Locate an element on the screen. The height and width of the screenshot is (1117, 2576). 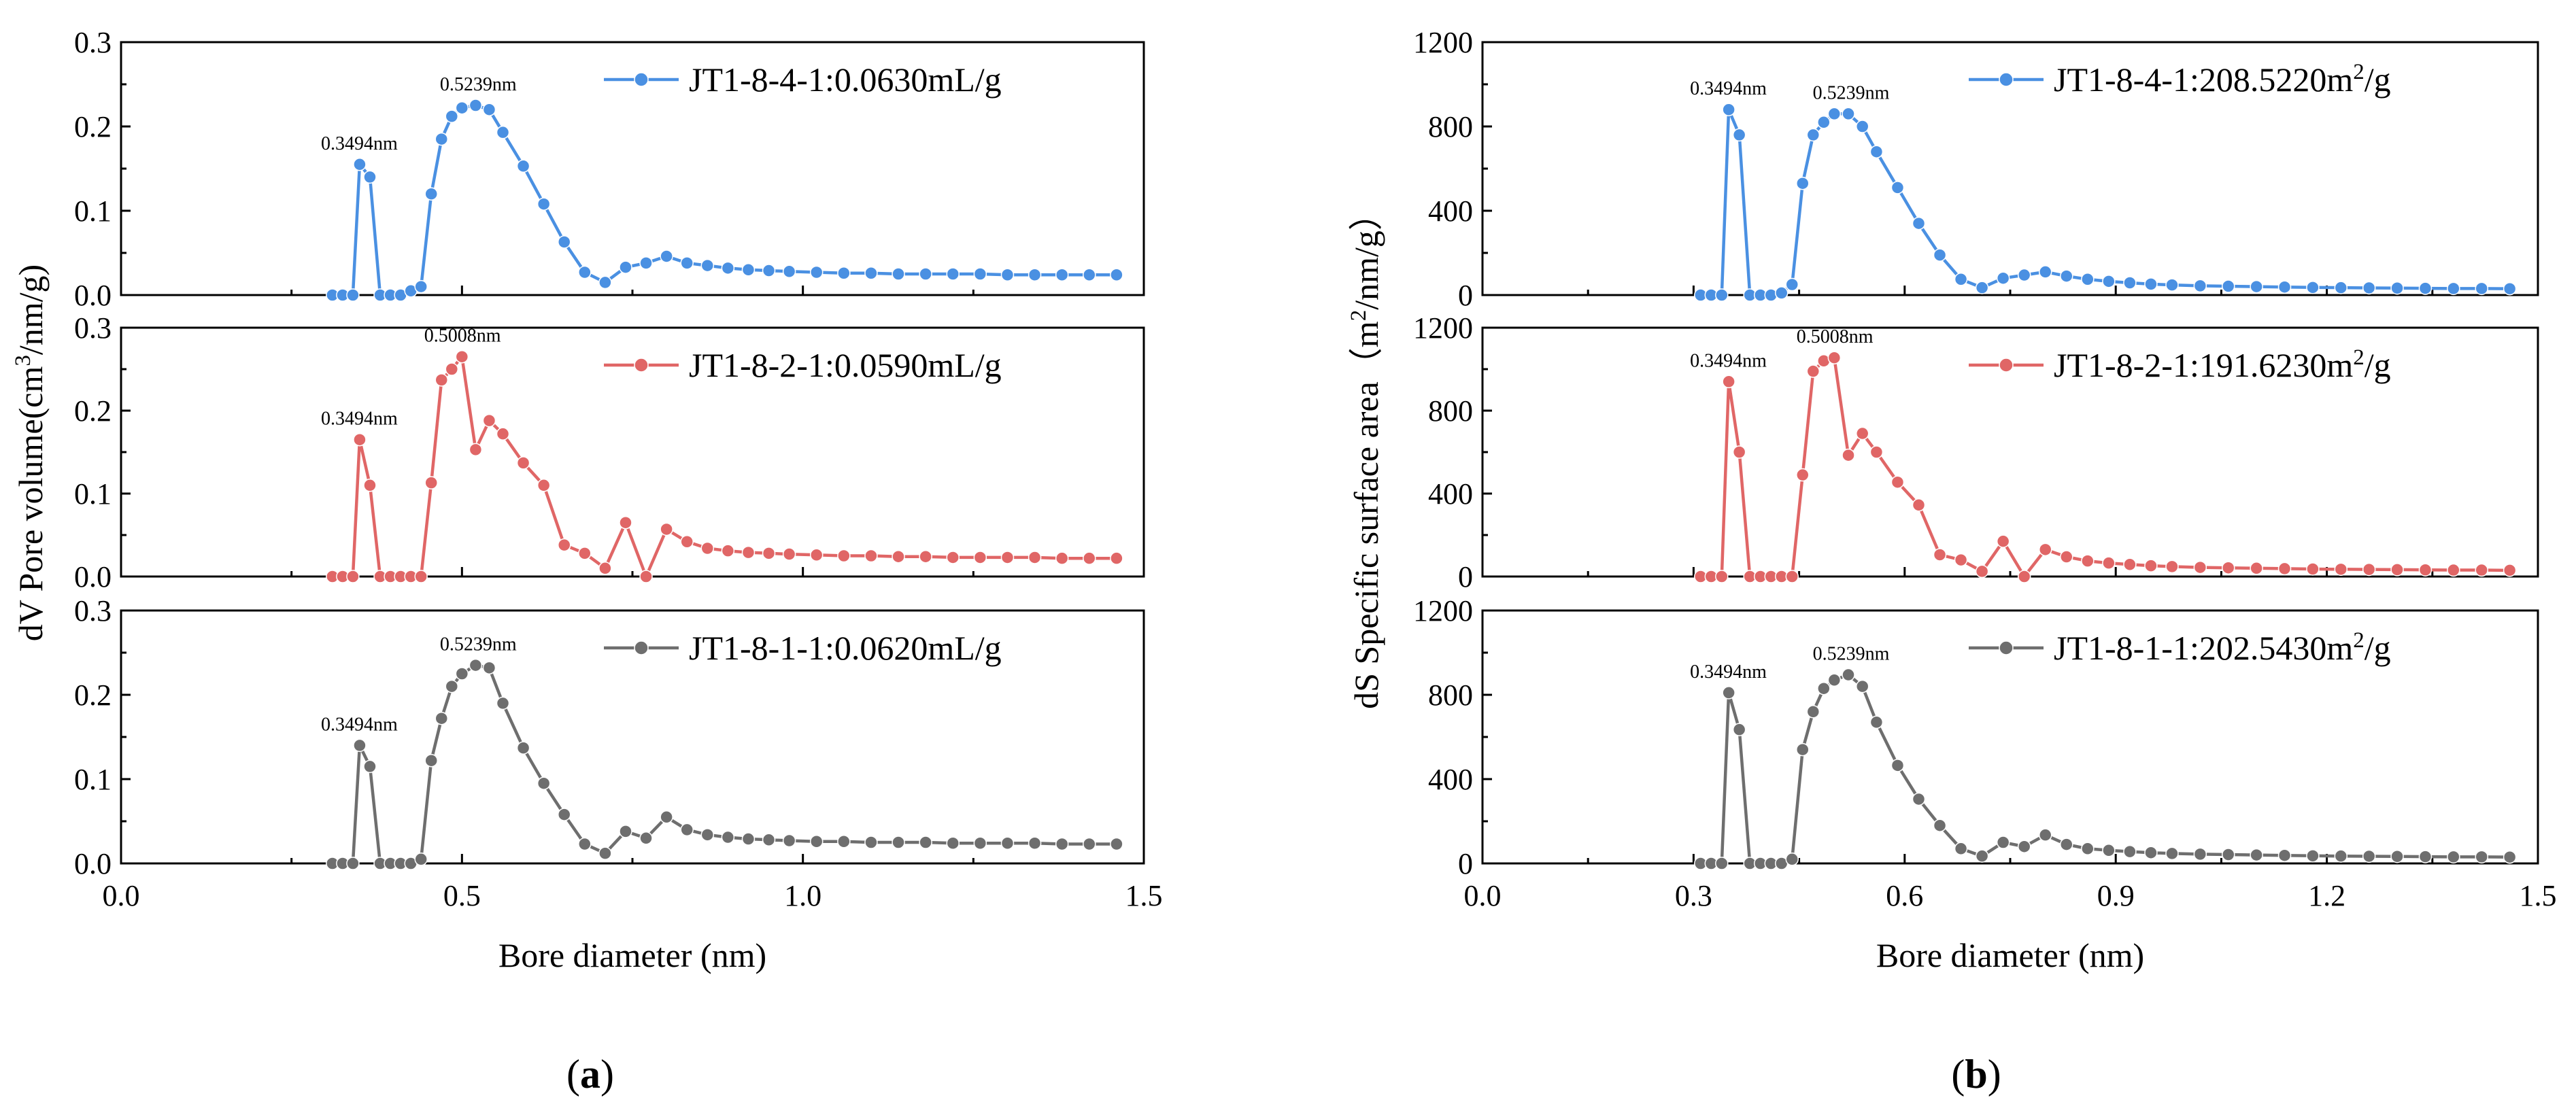
panel-label: (b) is located at coordinates (1976, 1074).